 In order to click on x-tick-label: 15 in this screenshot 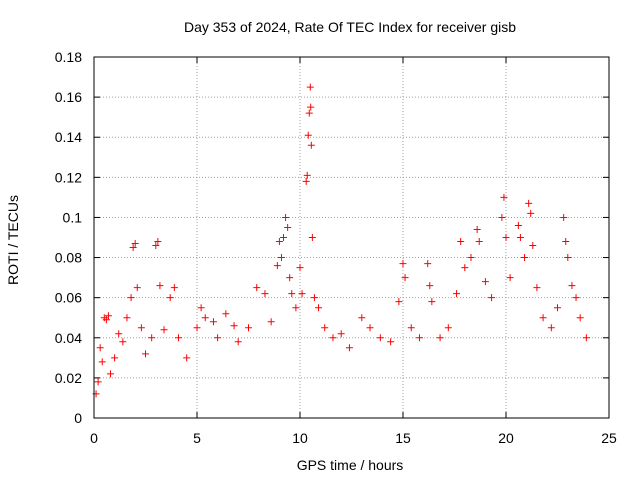, I will do `click(403, 438)`.